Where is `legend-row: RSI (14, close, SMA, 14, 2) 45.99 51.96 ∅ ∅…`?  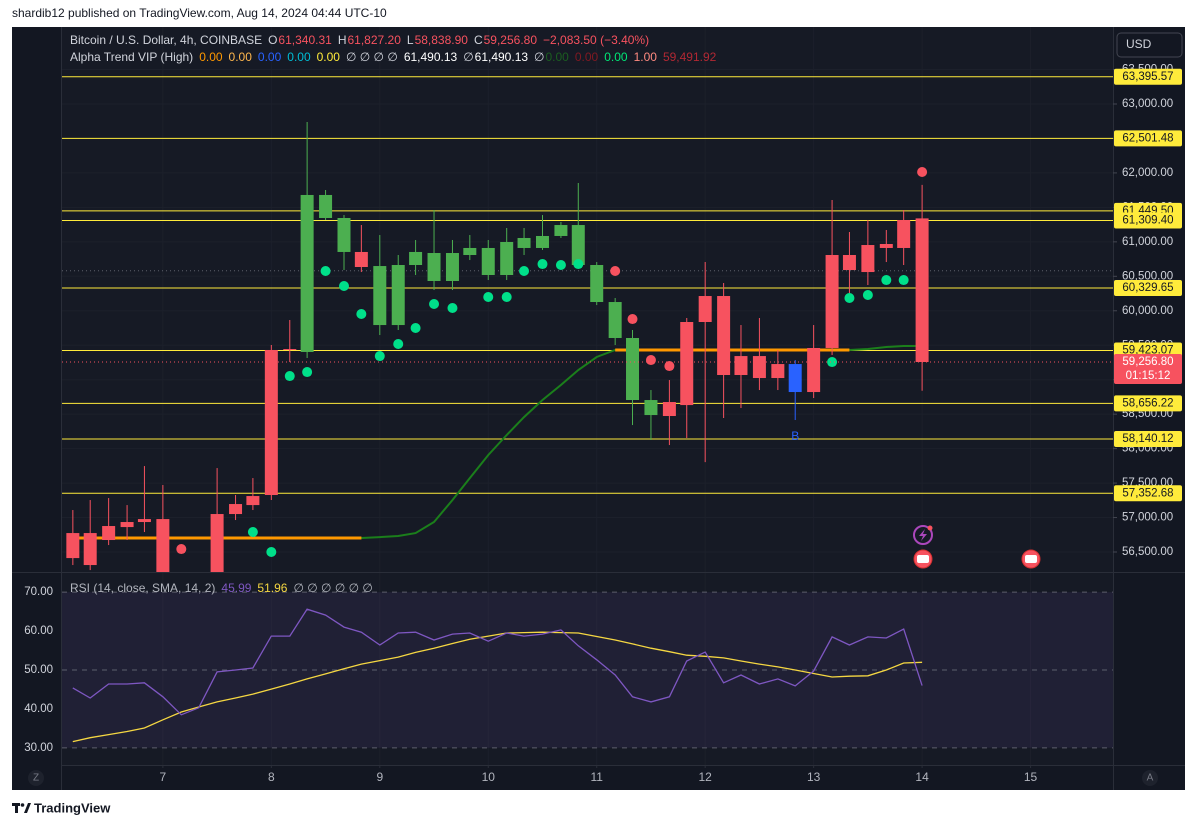
legend-row: RSI (14, close, SMA, 14, 2) 45.99 51.96 ∅ ∅… is located at coordinates (221, 588).